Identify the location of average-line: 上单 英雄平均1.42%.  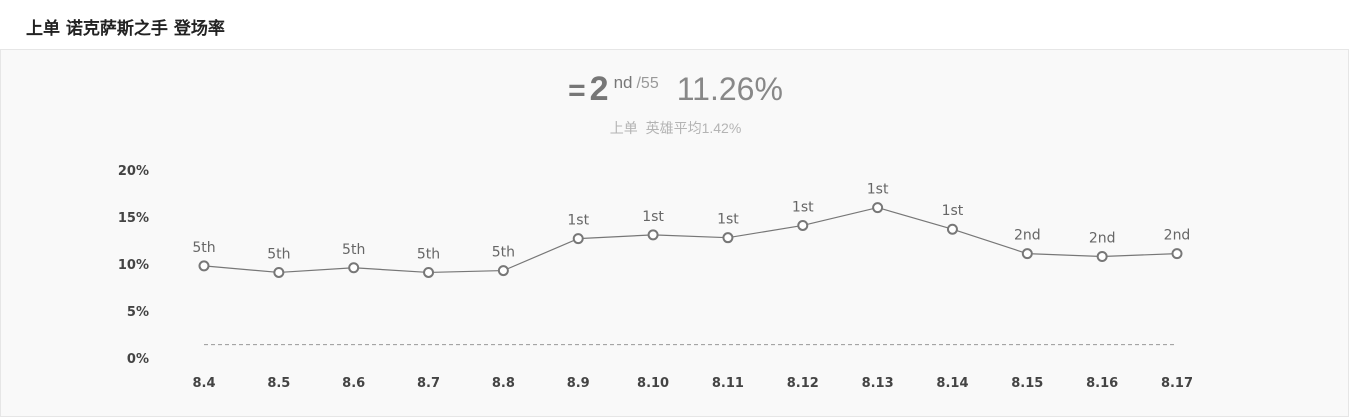
(675, 128).